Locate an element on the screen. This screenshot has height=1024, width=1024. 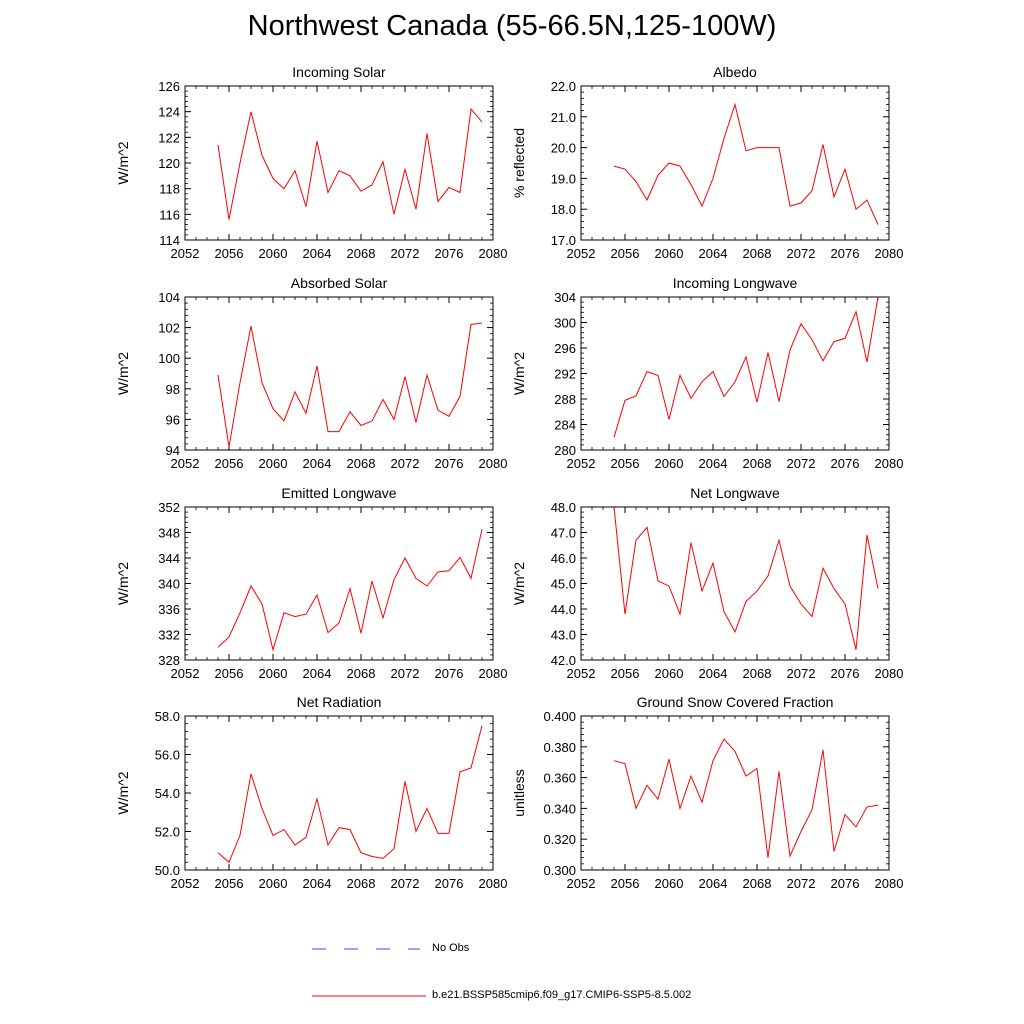
panel-title: Incoming Longwave is located at coordinates (735, 283).